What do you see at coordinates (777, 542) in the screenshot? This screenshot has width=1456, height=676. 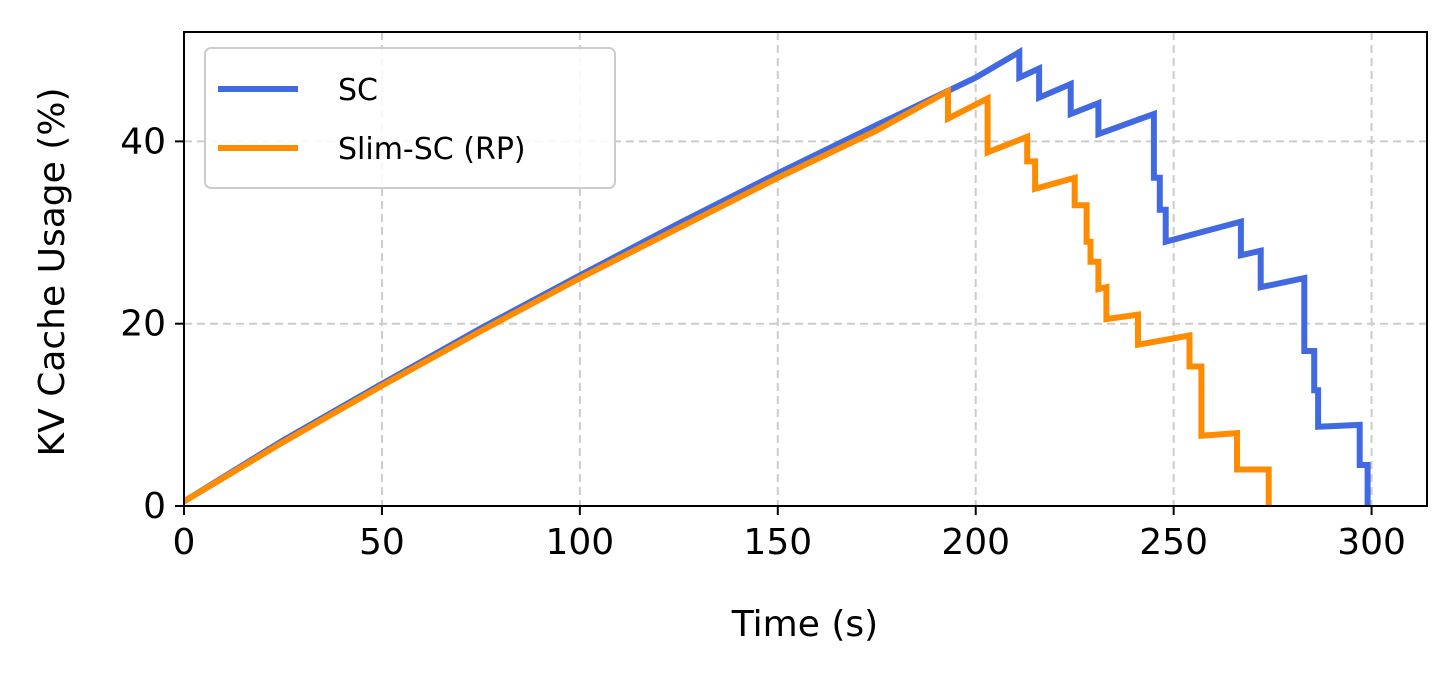 I see `x-tick-label: 150` at bounding box center [777, 542].